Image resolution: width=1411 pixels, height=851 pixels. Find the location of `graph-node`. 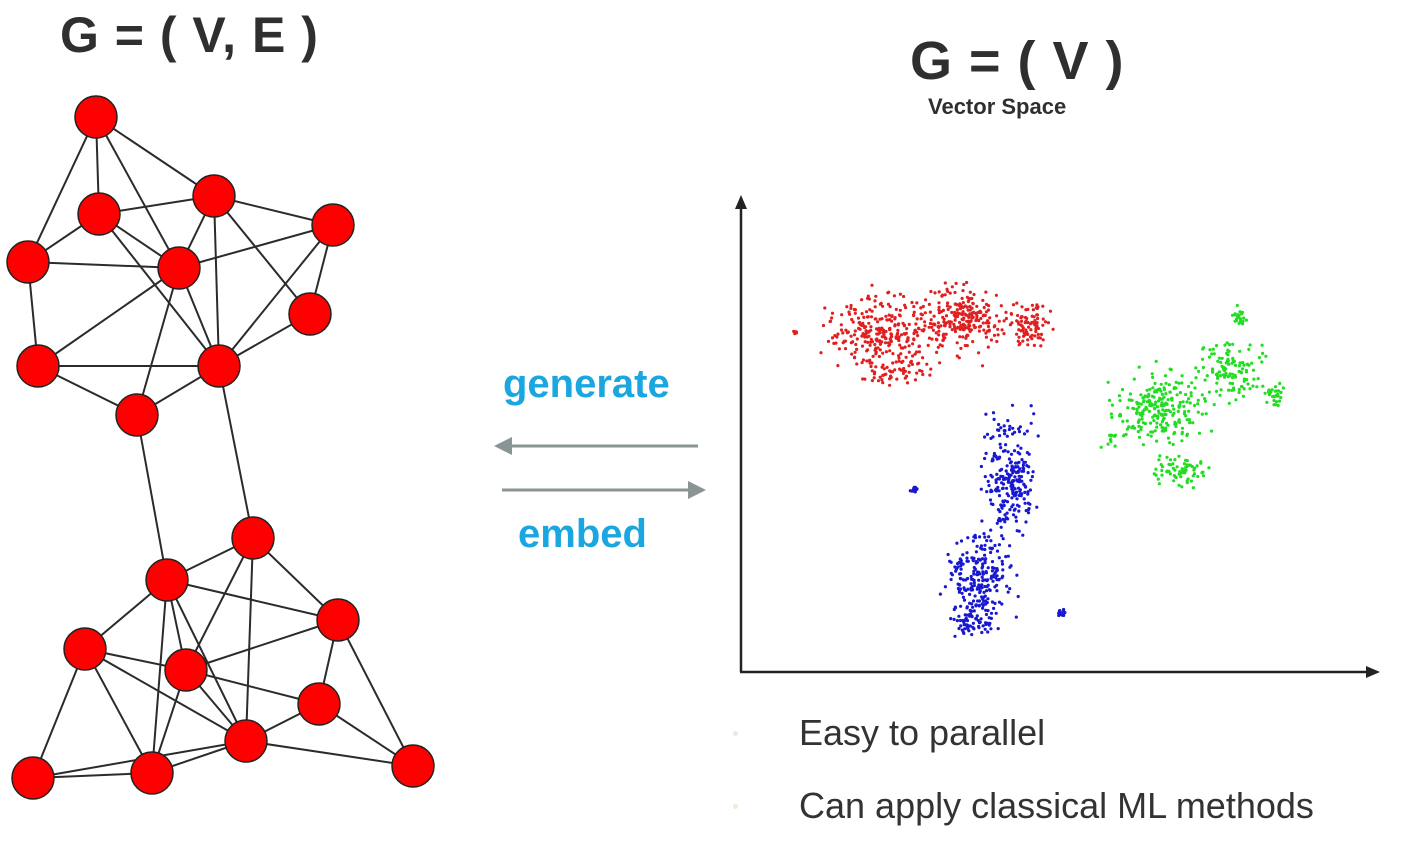

graph-node is located at coordinates (167, 580).